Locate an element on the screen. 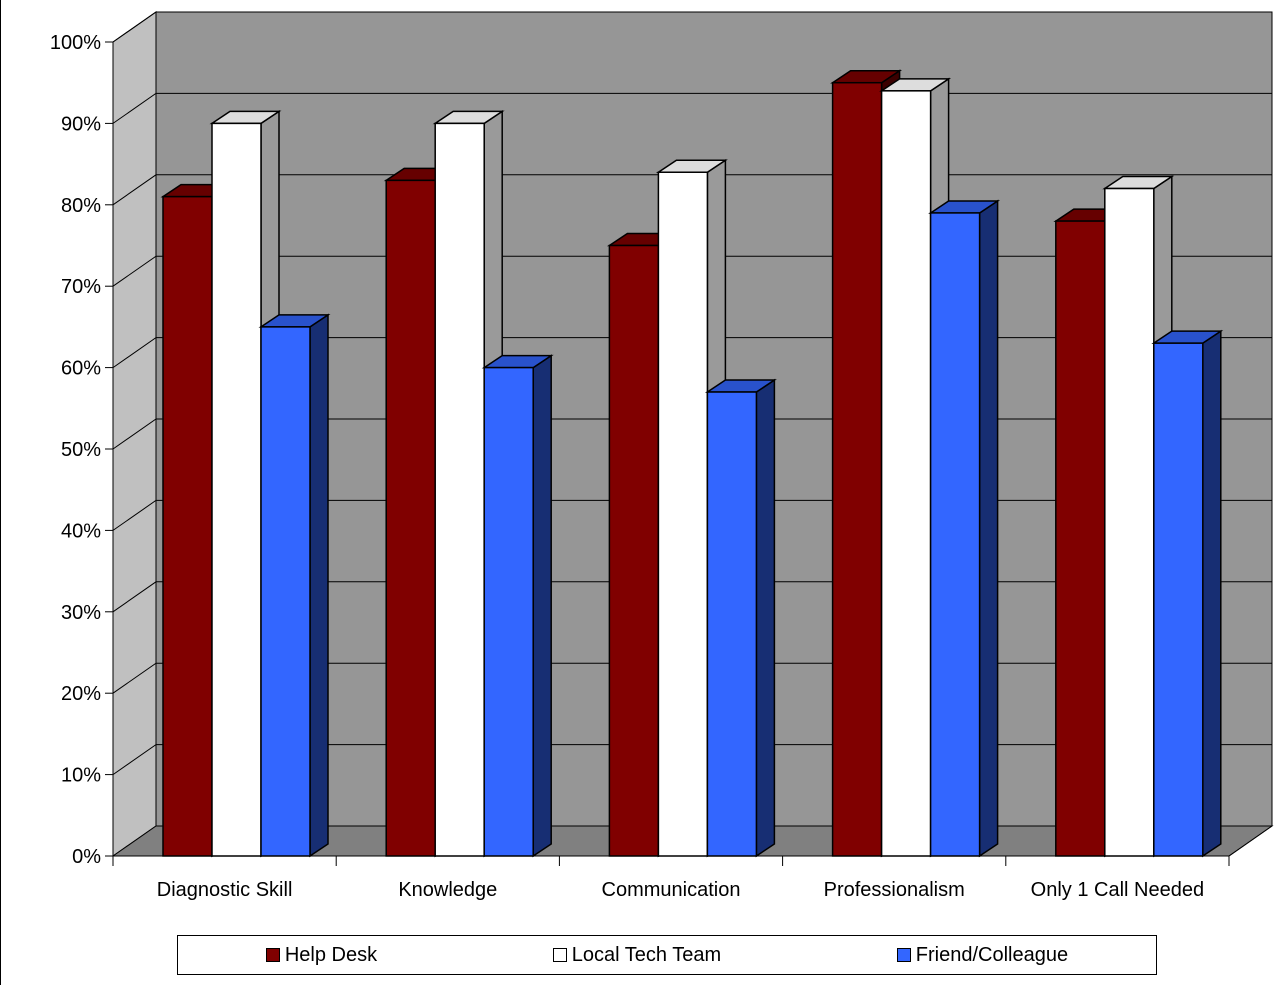 The image size is (1278, 985). legend-swatch-friend-colleague is located at coordinates (903, 955).